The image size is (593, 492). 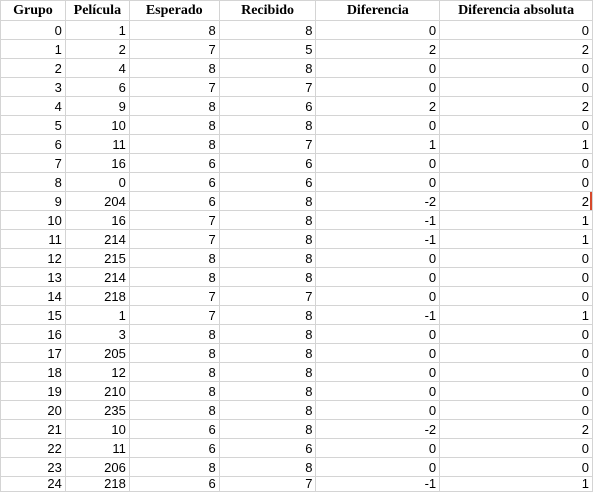 I want to click on cell-grupo: 10, so click(x=33, y=220).